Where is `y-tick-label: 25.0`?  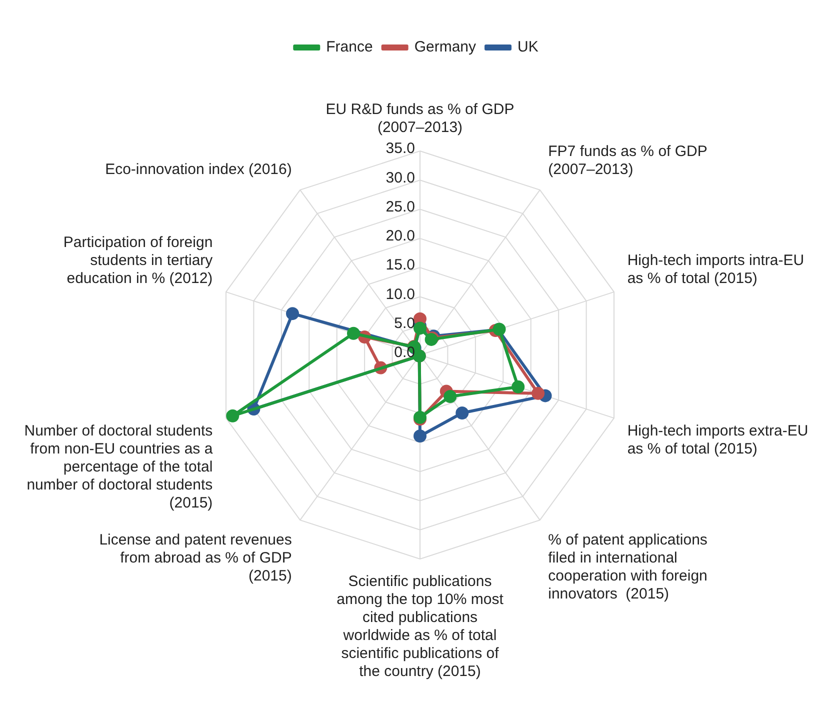 y-tick-label: 25.0 is located at coordinates (400, 207).